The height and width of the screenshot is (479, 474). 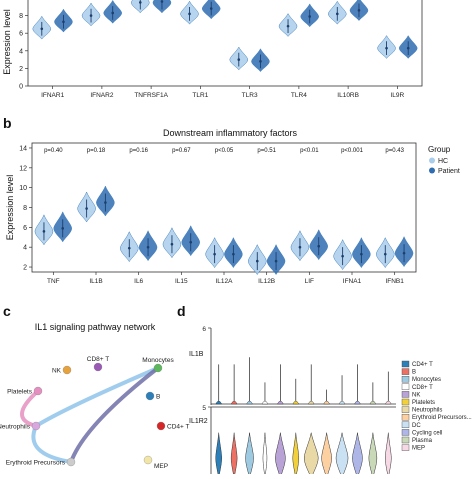 I want to click on legend-entry: Monocytes, so click(x=426, y=380).